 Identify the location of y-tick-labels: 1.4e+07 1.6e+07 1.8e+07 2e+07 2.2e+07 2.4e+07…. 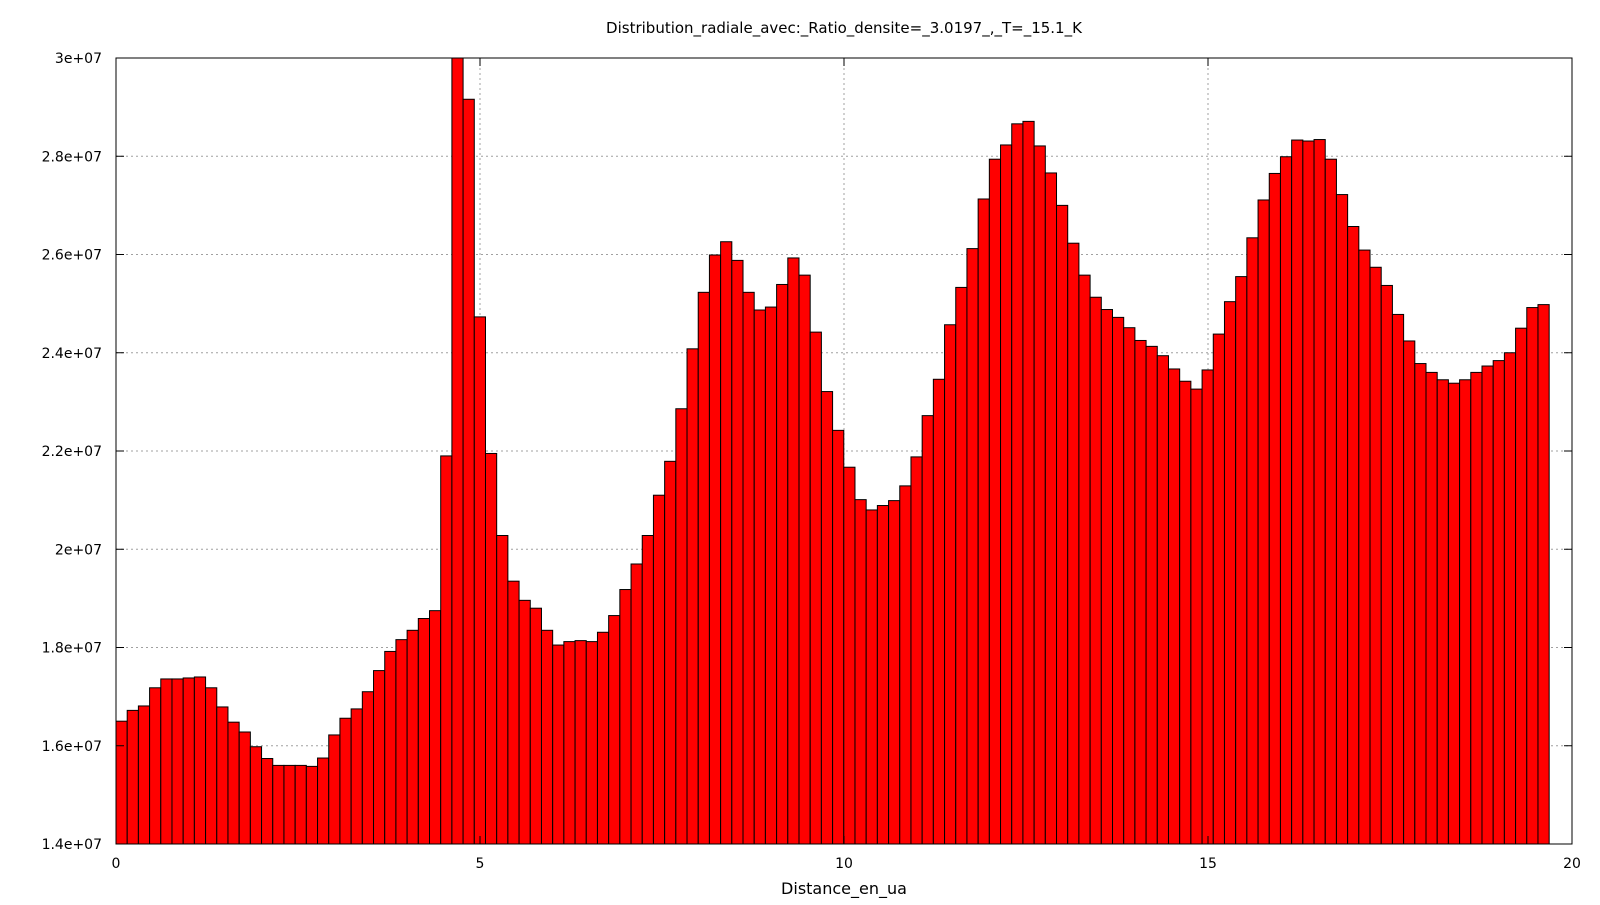
(72, 452).